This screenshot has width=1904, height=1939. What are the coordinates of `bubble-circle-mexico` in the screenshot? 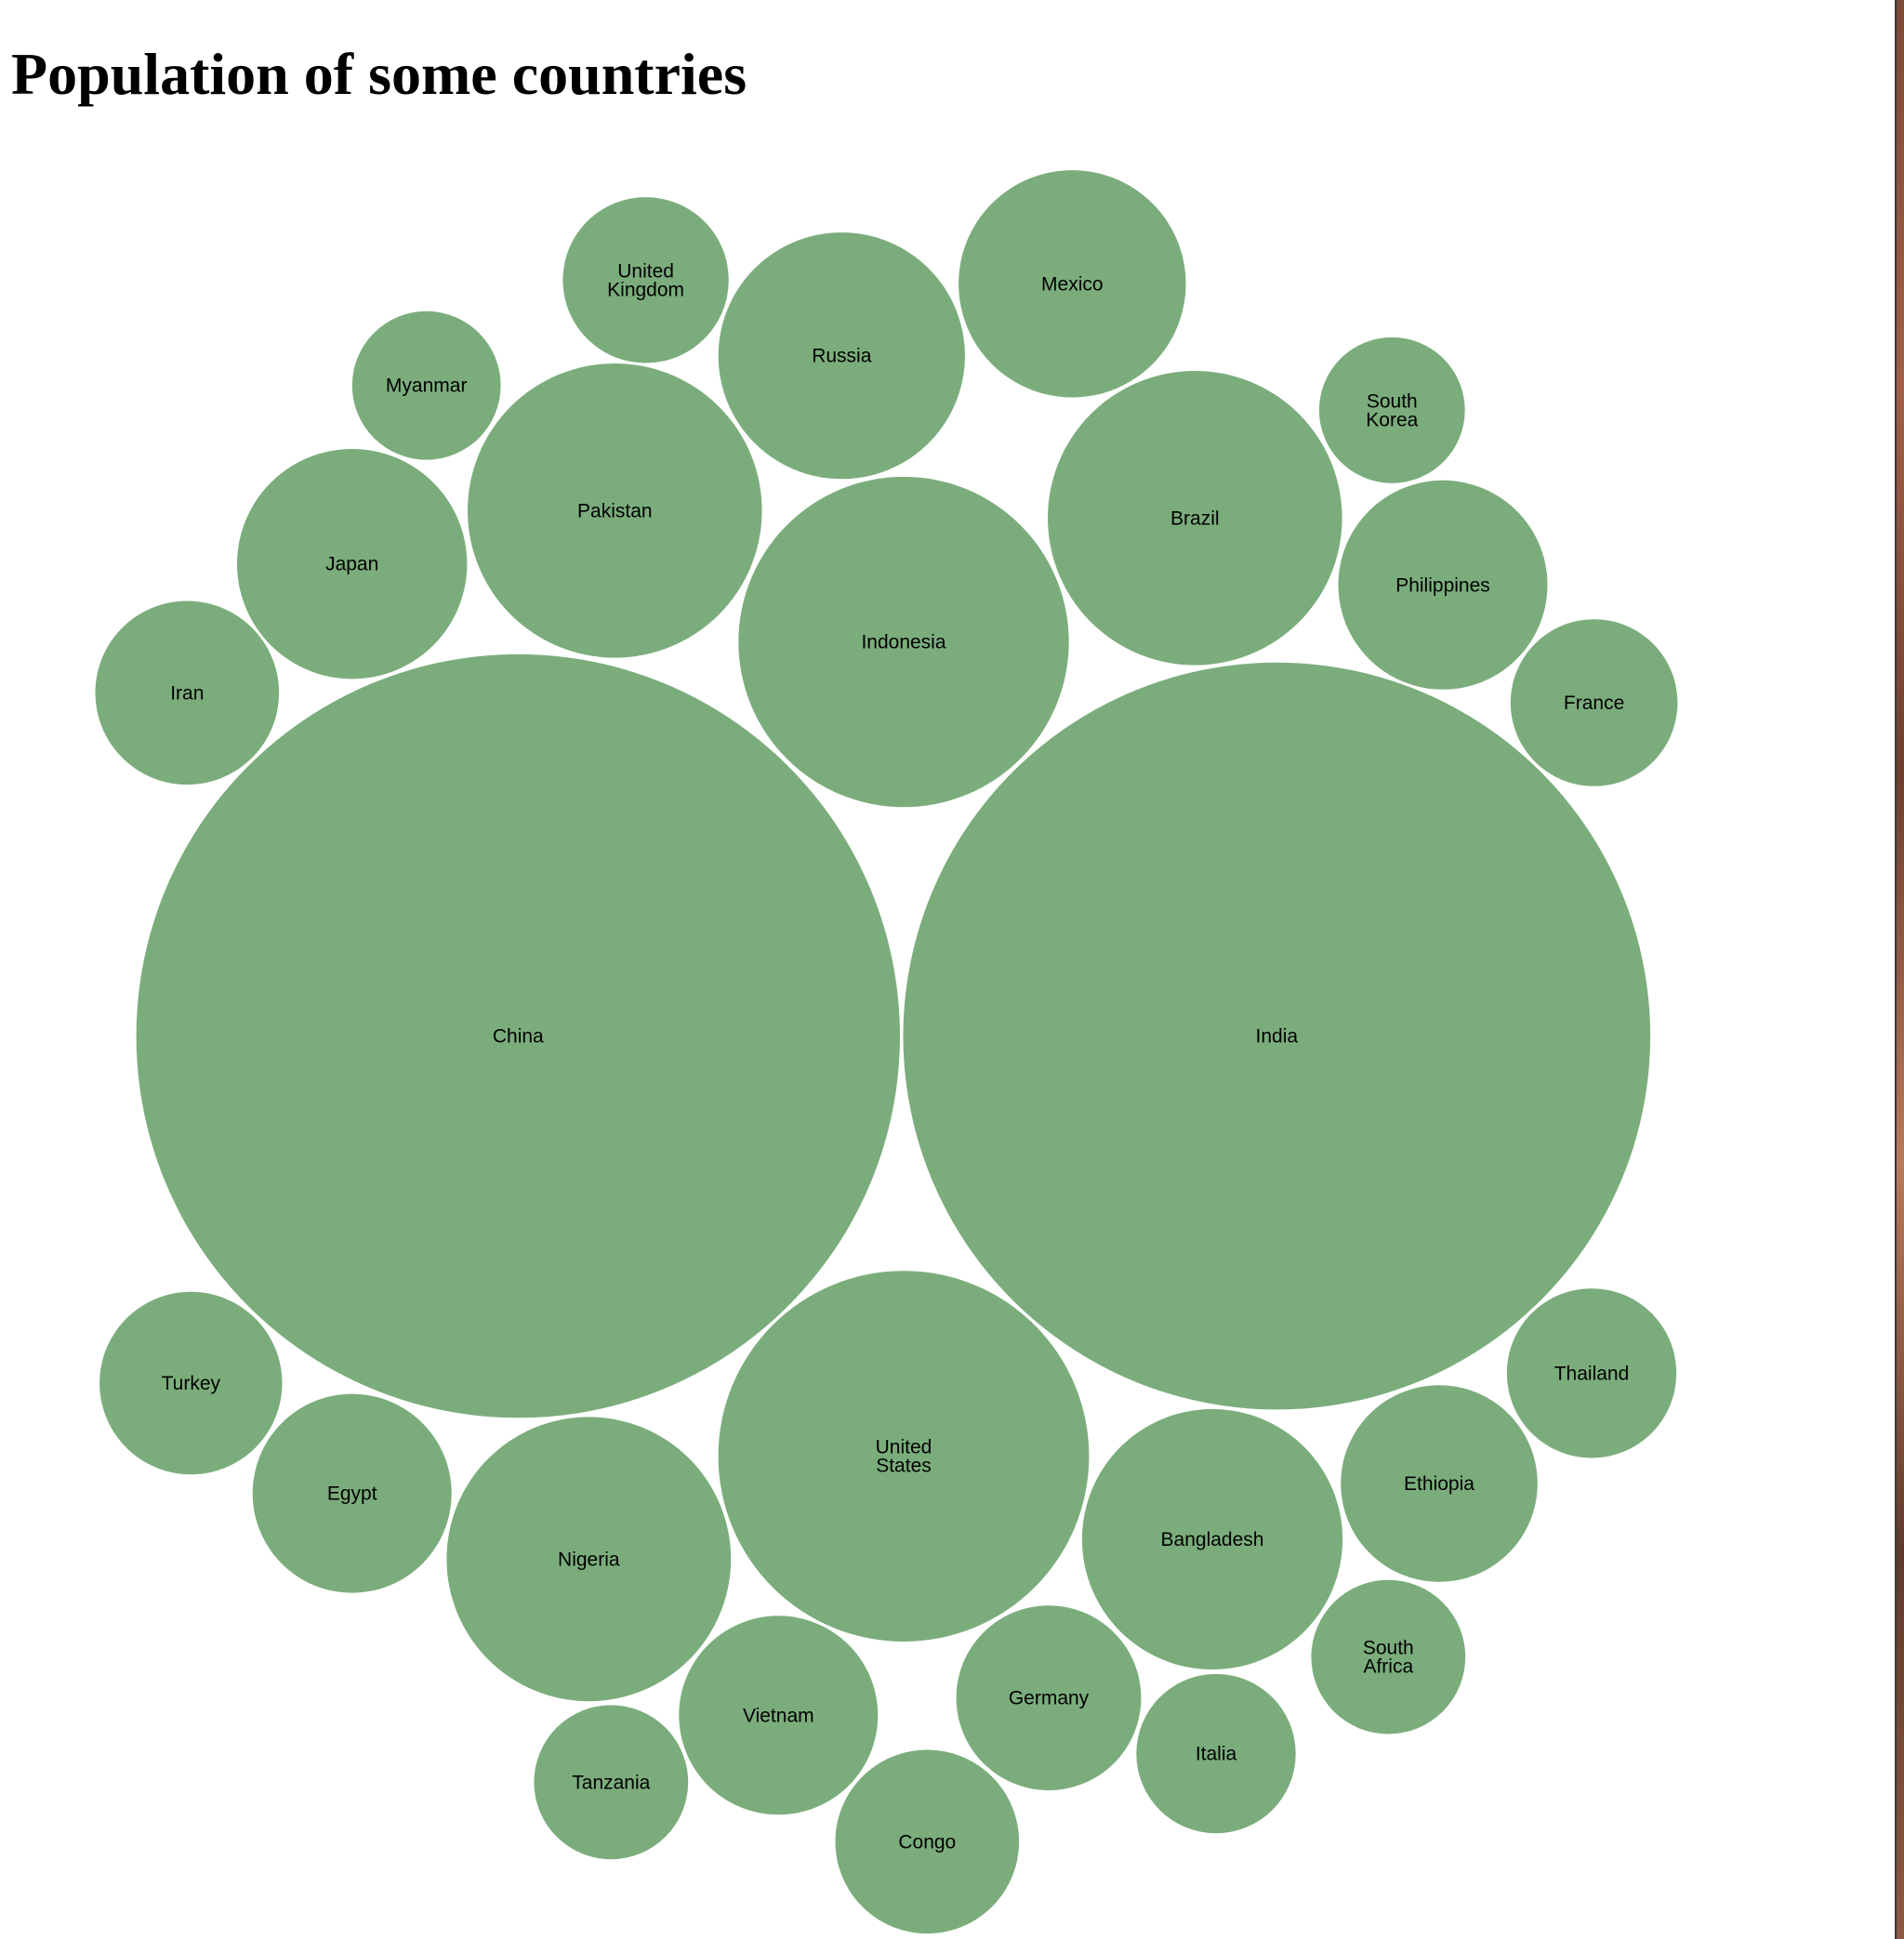 It's located at (1072, 284).